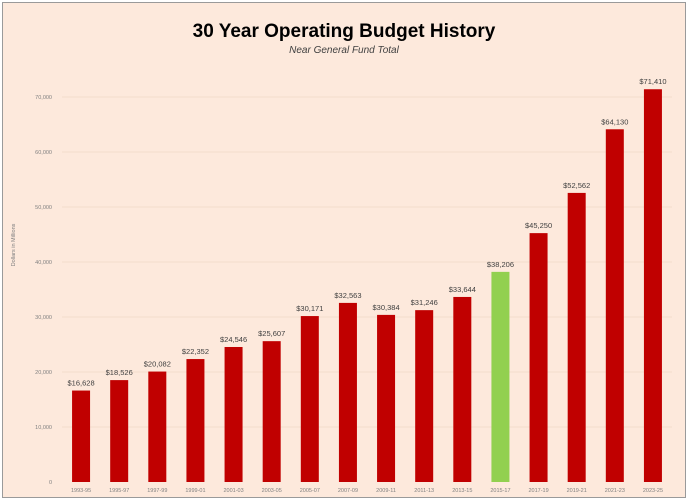 This screenshot has height=502, width=690. What do you see at coordinates (614, 121) in the screenshot?
I see `data-label: $64,130` at bounding box center [614, 121].